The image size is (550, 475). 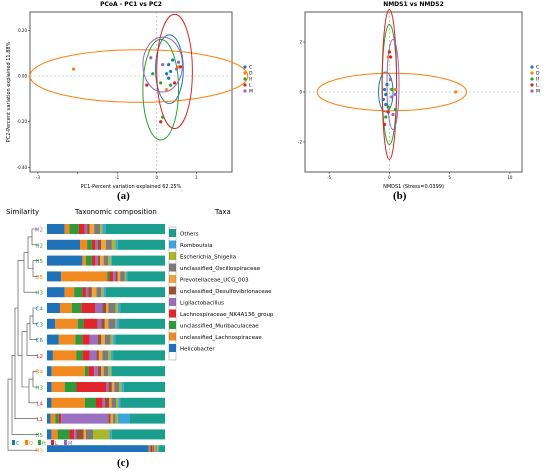 I want to click on group-legend-label: M, so click(x=70, y=444).